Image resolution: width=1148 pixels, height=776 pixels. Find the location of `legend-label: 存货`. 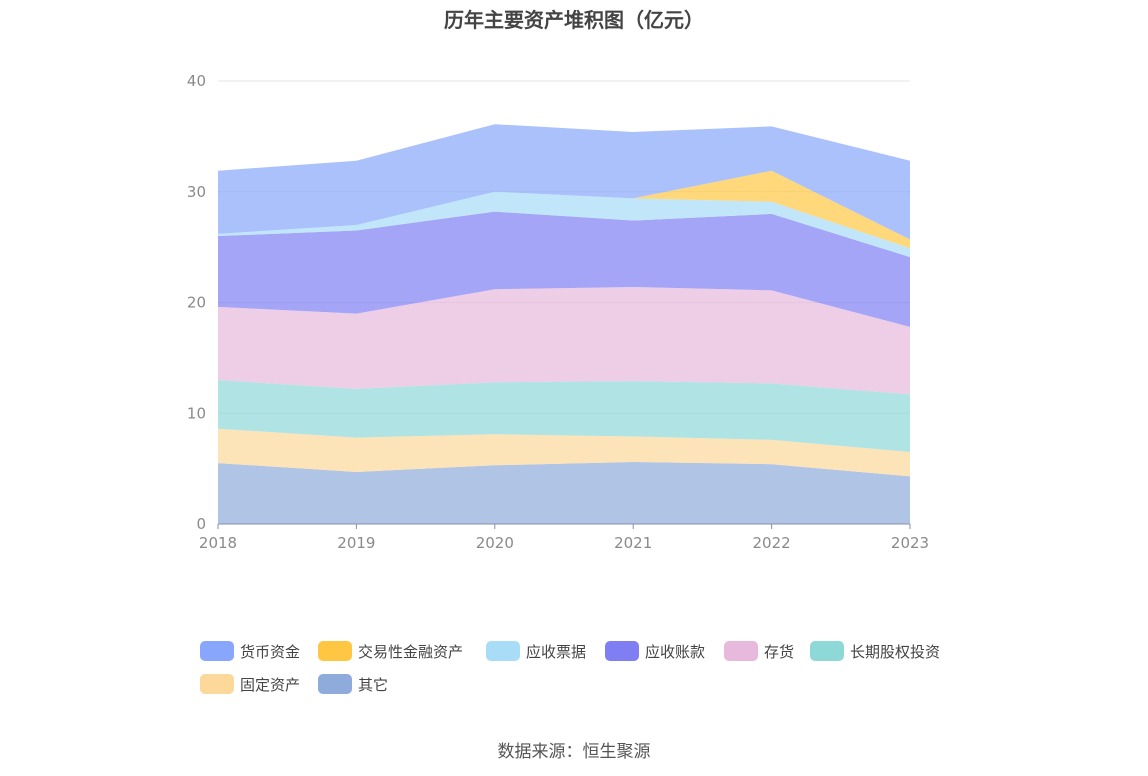

legend-label: 存货 is located at coordinates (779, 651).